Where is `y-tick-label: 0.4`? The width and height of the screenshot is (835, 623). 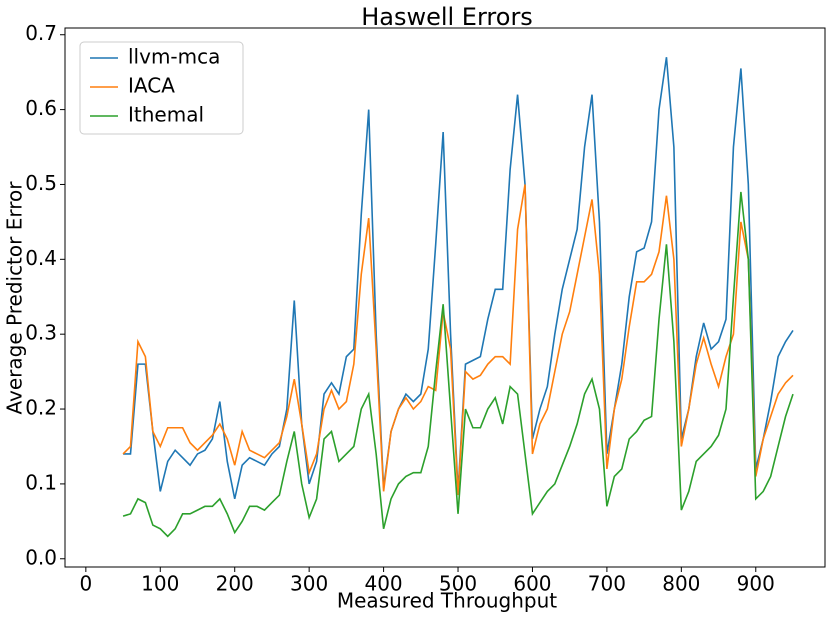 y-tick-label: 0.4 is located at coordinates (41, 258).